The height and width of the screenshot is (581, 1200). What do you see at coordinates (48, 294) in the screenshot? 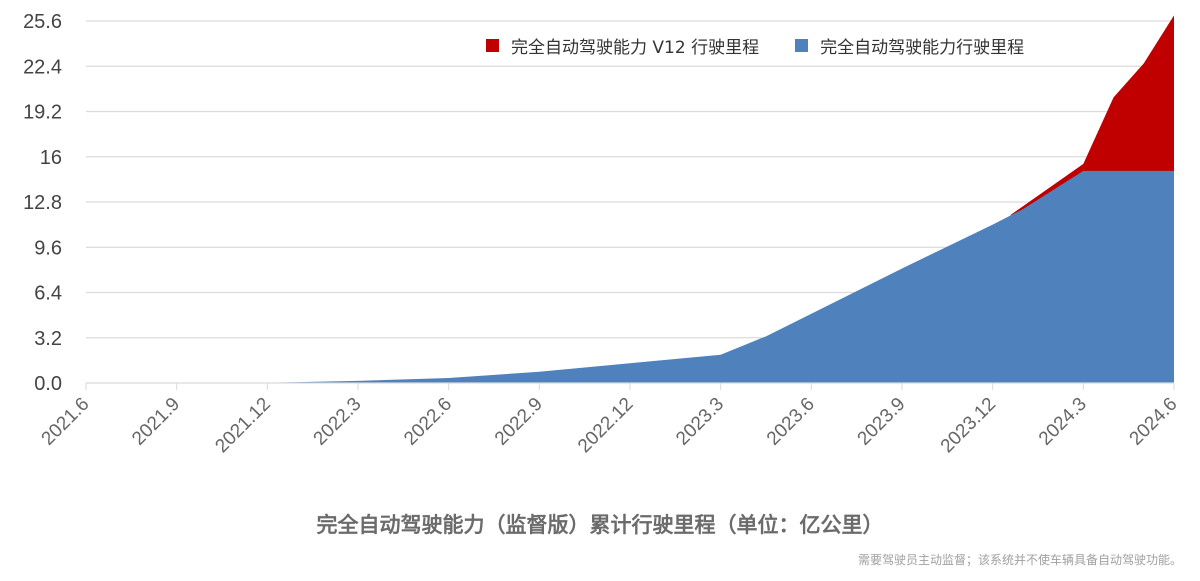
I see `y-tick-label: 6.4` at bounding box center [48, 294].